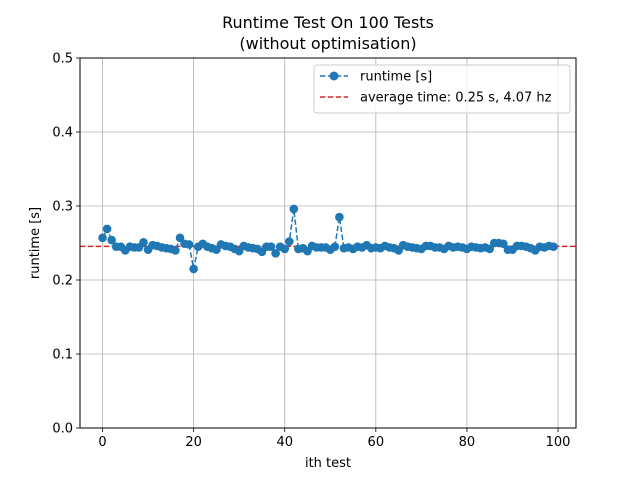  Describe the element at coordinates (328, 239) in the screenshot. I see `series-layer` at that location.